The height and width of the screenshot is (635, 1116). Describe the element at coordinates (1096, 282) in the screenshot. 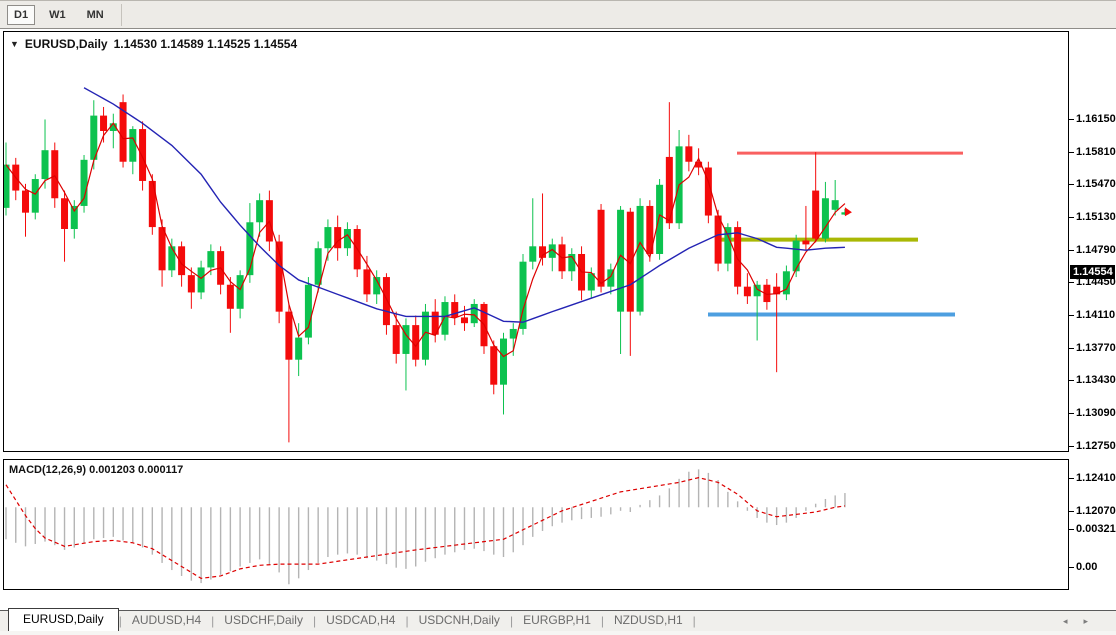

I see `price-axis-label: 1.14450` at that location.